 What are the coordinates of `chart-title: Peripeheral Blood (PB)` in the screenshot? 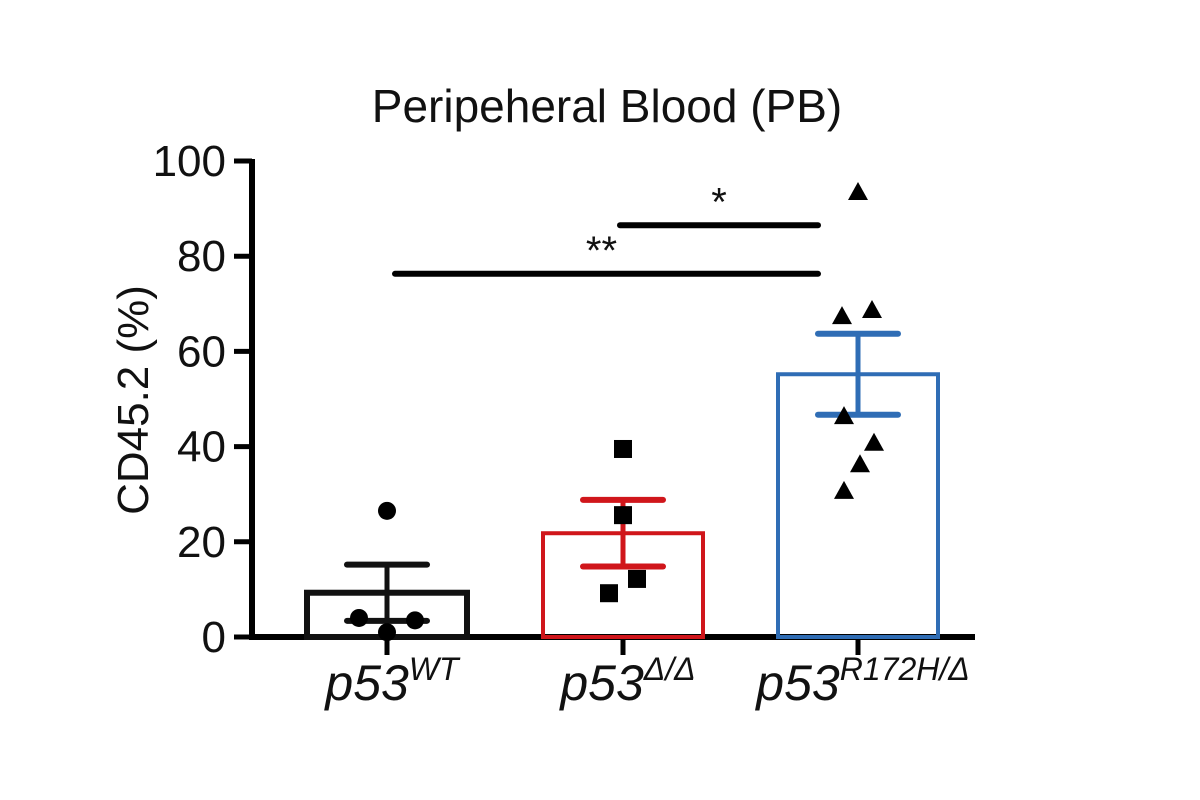 It's located at (607, 106).